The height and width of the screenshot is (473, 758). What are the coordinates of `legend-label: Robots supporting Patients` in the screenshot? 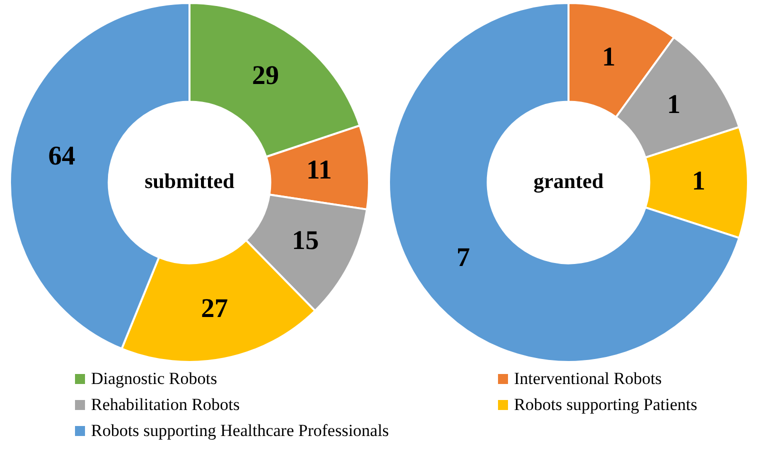 It's located at (606, 405).